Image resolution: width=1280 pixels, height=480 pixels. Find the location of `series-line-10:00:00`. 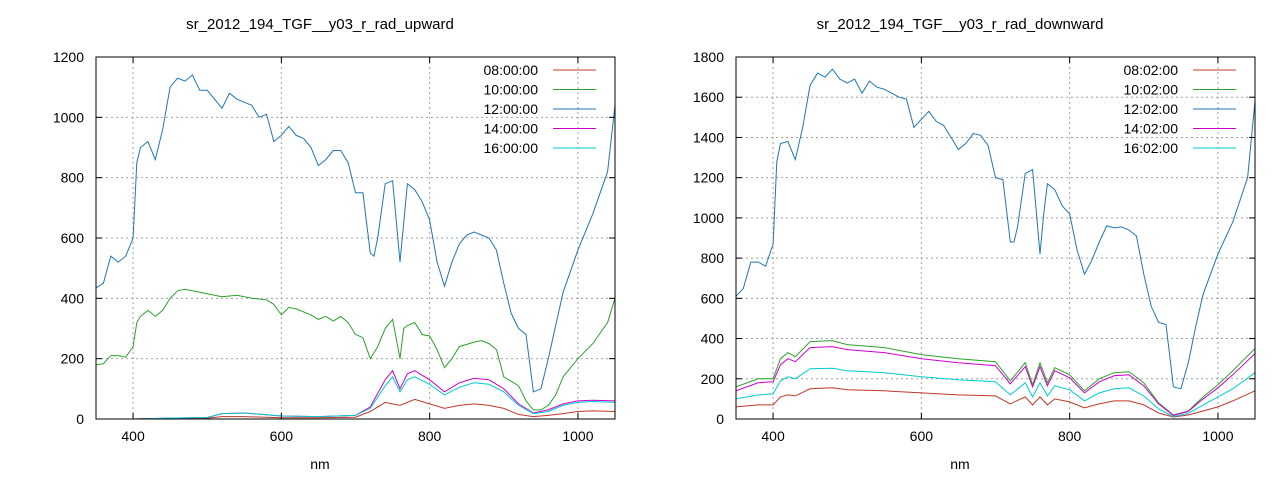

series-line-10:00:00 is located at coordinates (355, 349).